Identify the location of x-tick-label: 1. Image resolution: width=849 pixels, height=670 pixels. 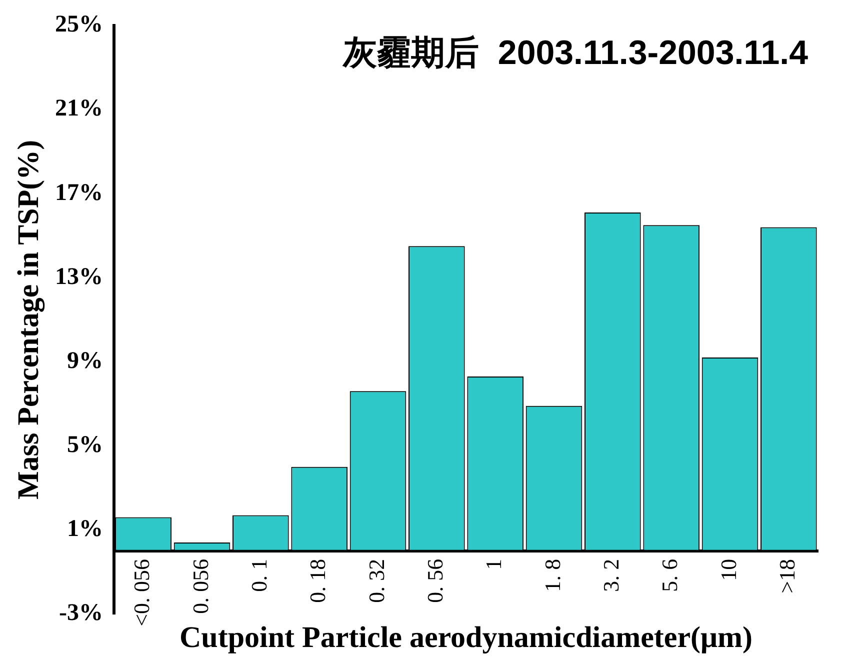
(493, 564).